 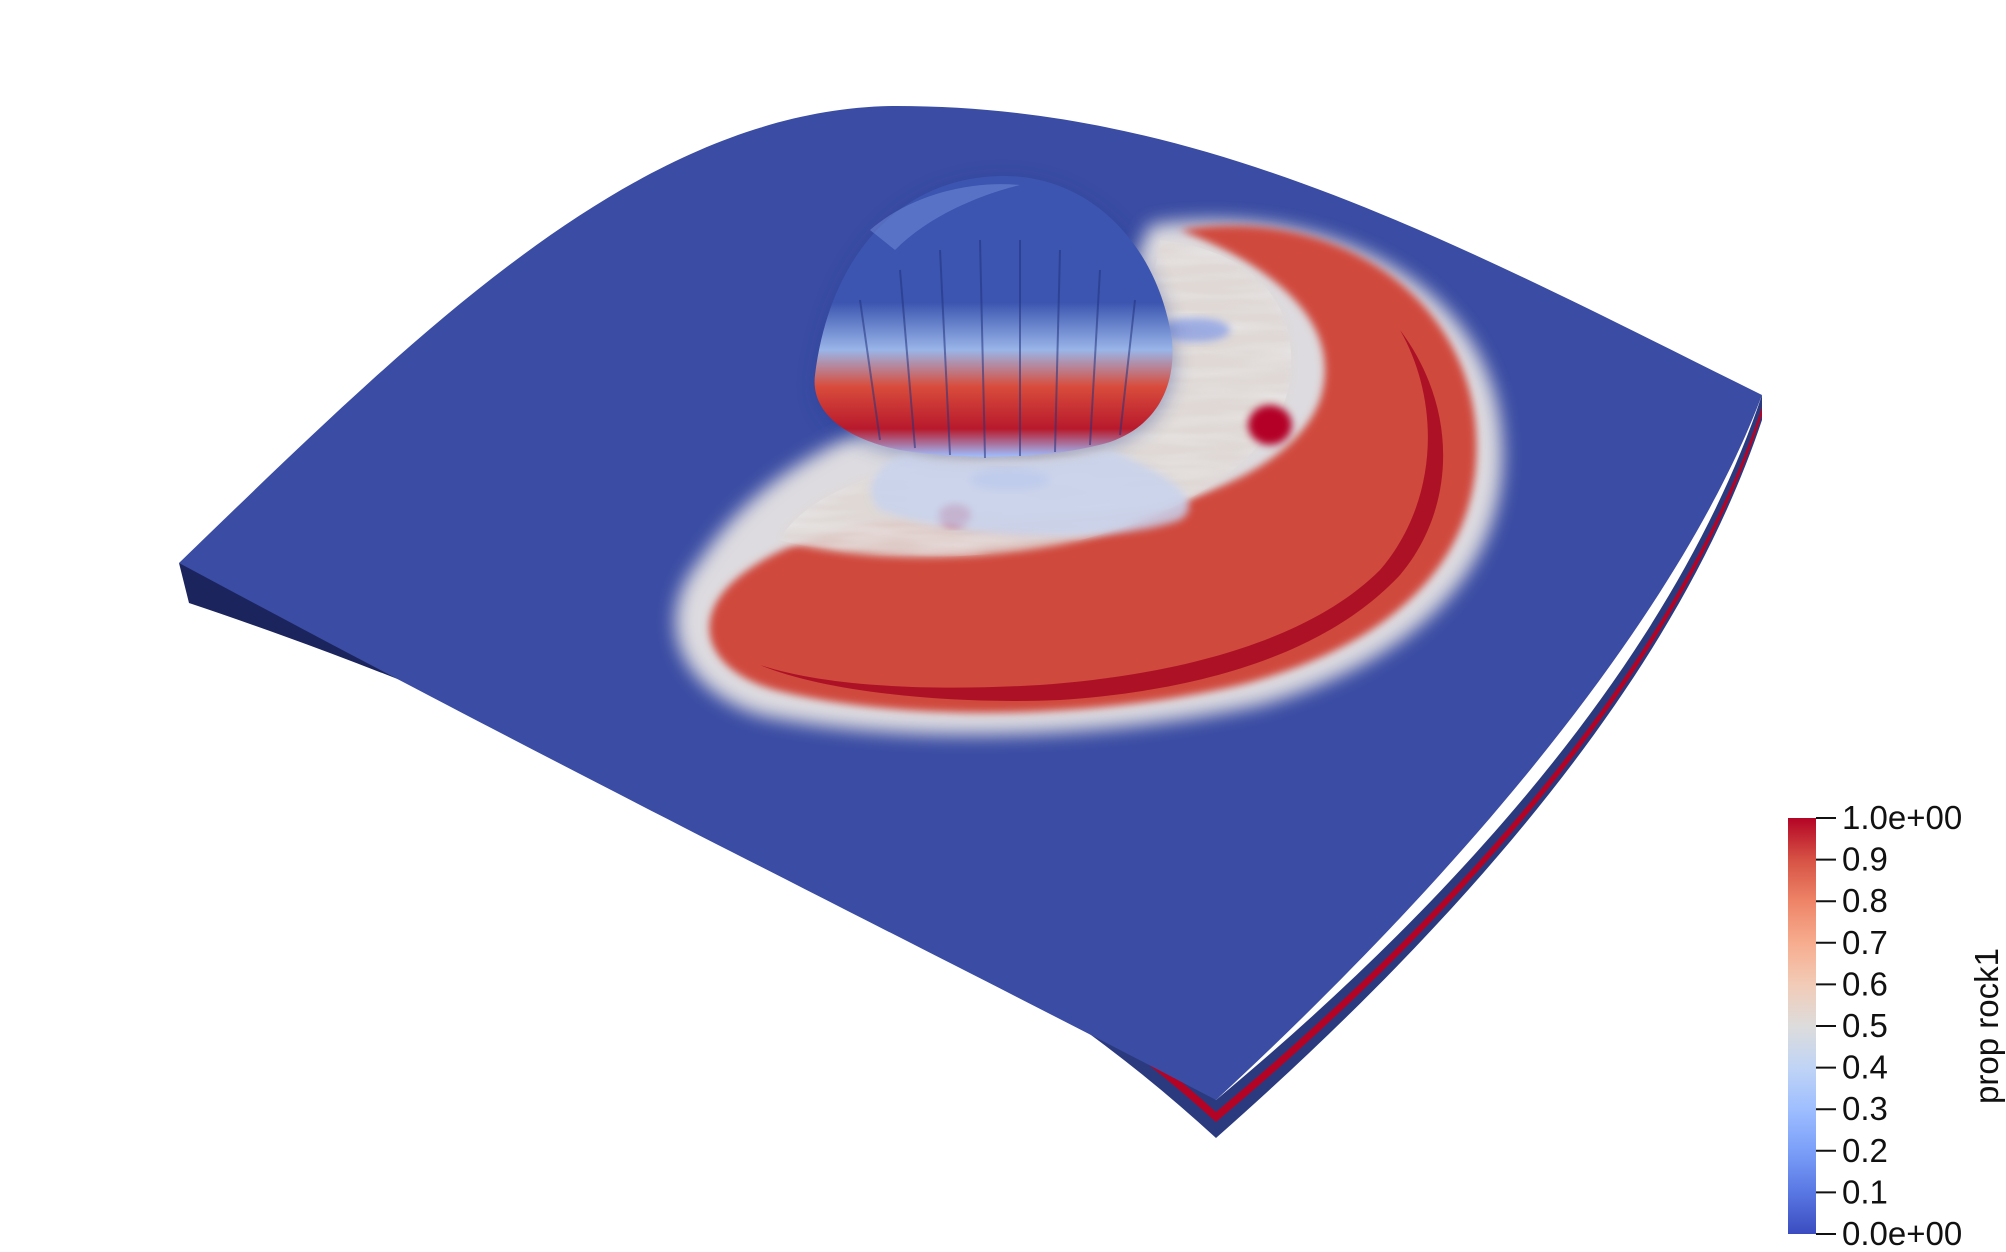 I want to click on deposit-red-fan, so click(x=1093, y=469).